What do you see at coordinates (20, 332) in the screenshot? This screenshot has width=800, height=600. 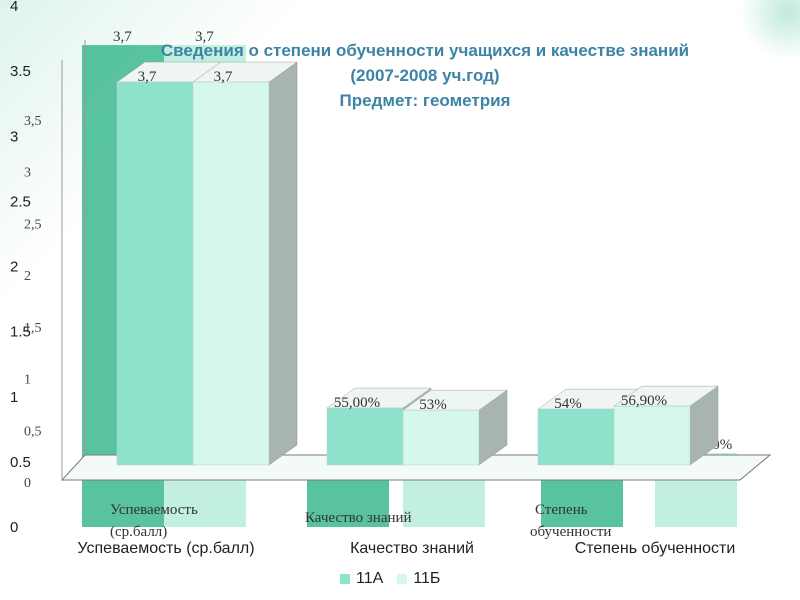 I see `y-tick-label: 1.5` at bounding box center [20, 332].